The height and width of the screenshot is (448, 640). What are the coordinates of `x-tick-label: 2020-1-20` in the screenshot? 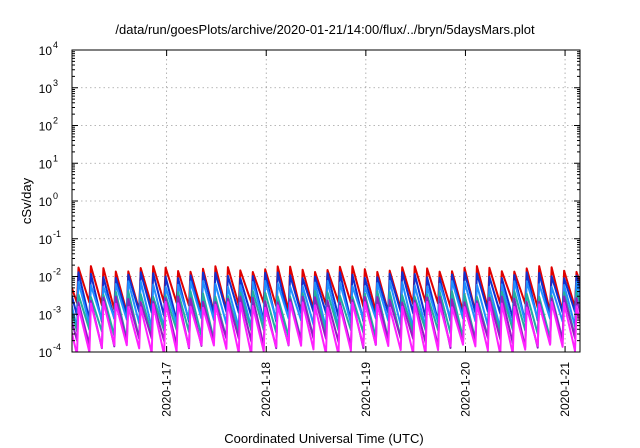 It's located at (465, 389).